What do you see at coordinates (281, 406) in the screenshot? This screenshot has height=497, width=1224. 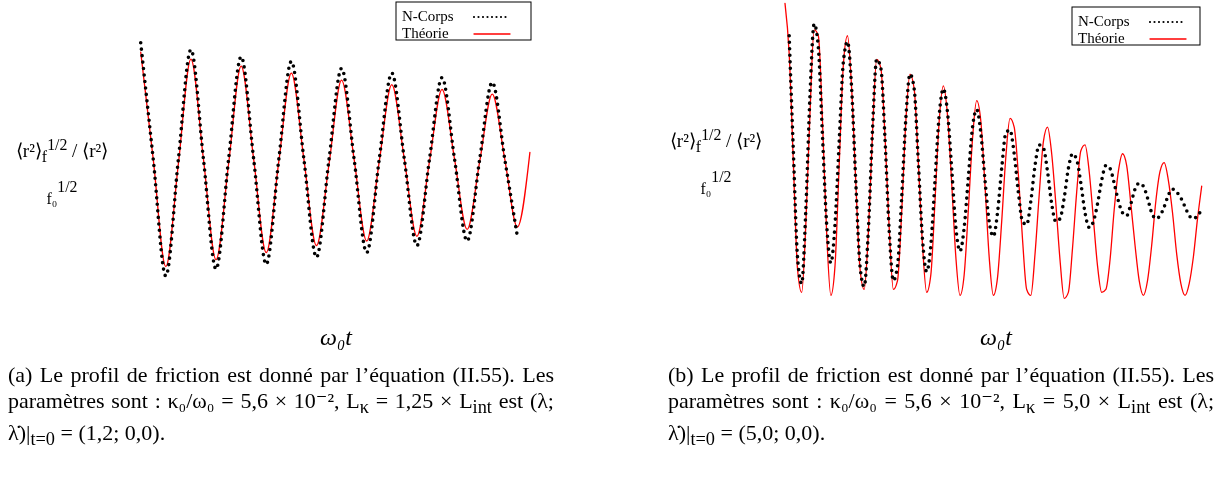 I see `text: (a) Le profil de friction est donné par l’équation (II.55). Les paramètres sont : κ₀/ω₀ = 5,6 × 10⁻², L$_{κ}$ = 1,25 × L$_{int}$ est (λ; λ̇)|$_{t=0}$ = (1,2; 0,0).` at bounding box center [281, 406].